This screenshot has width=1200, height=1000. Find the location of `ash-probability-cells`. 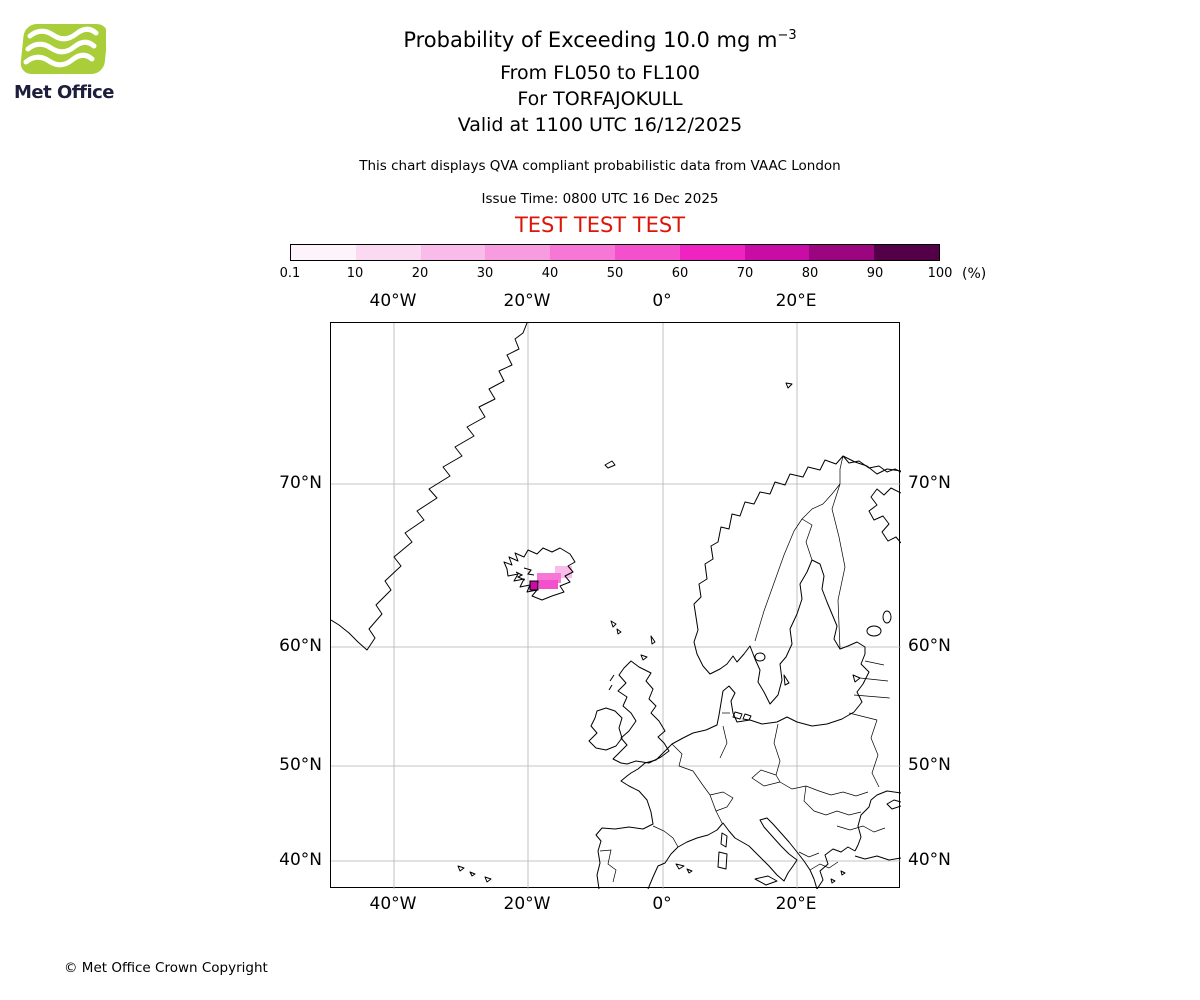

ash-probability-cells is located at coordinates (551, 578).